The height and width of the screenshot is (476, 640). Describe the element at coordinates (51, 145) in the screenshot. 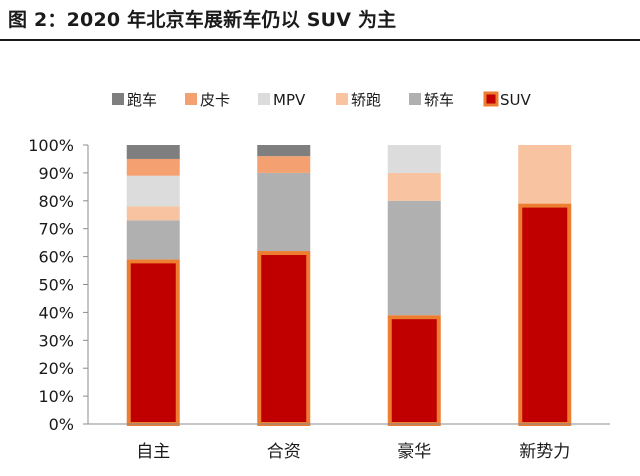

I see `y-tick-label: 100%` at that location.